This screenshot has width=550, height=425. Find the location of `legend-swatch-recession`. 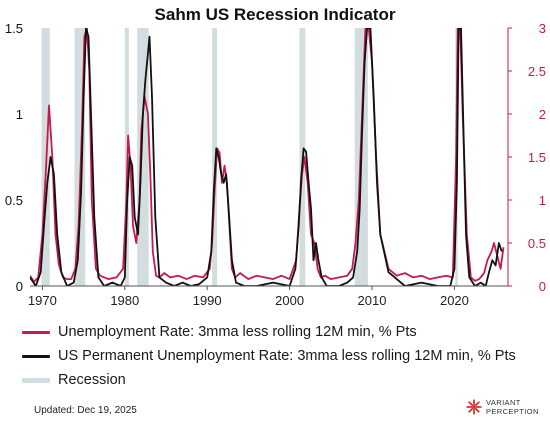

legend-swatch-recession is located at coordinates (36, 380).